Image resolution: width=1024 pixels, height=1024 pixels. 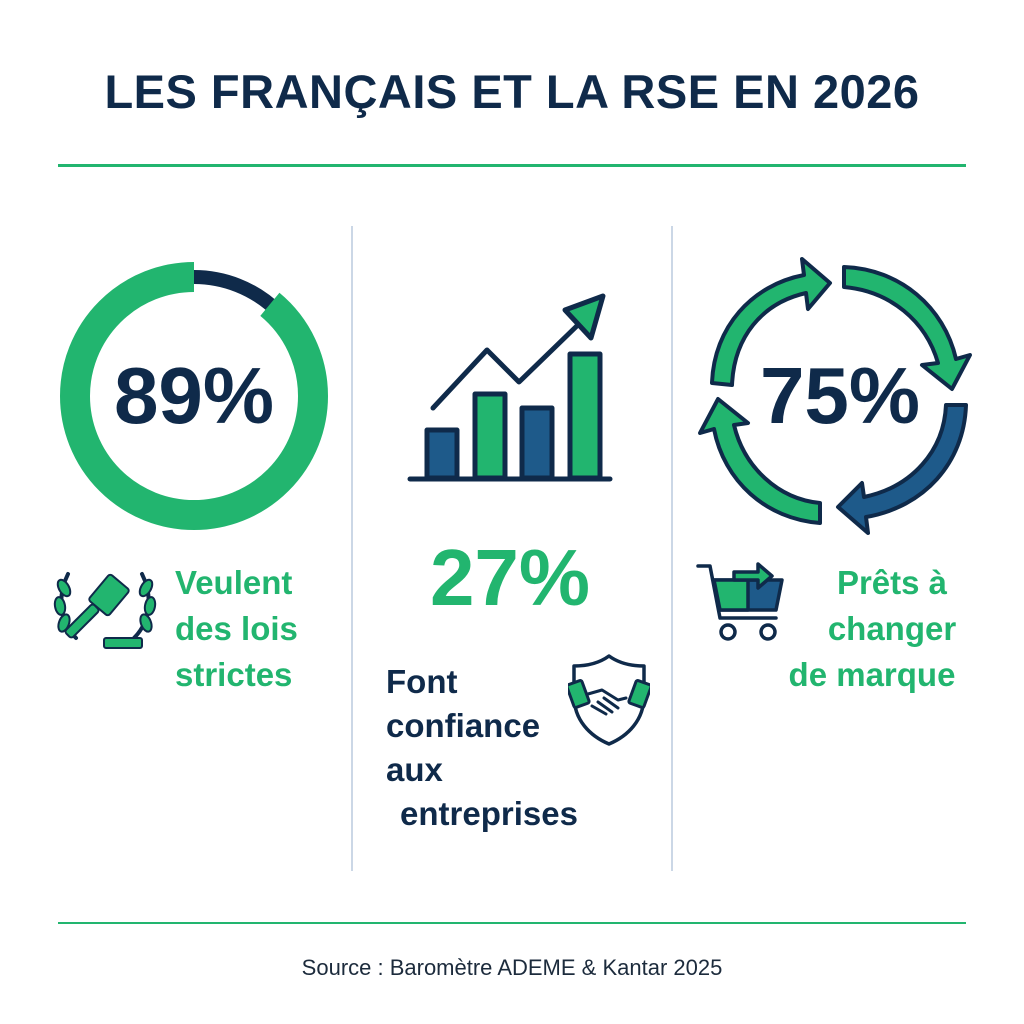 What do you see at coordinates (510, 577) in the screenshot?
I see `stat-trust-value: 27%` at bounding box center [510, 577].